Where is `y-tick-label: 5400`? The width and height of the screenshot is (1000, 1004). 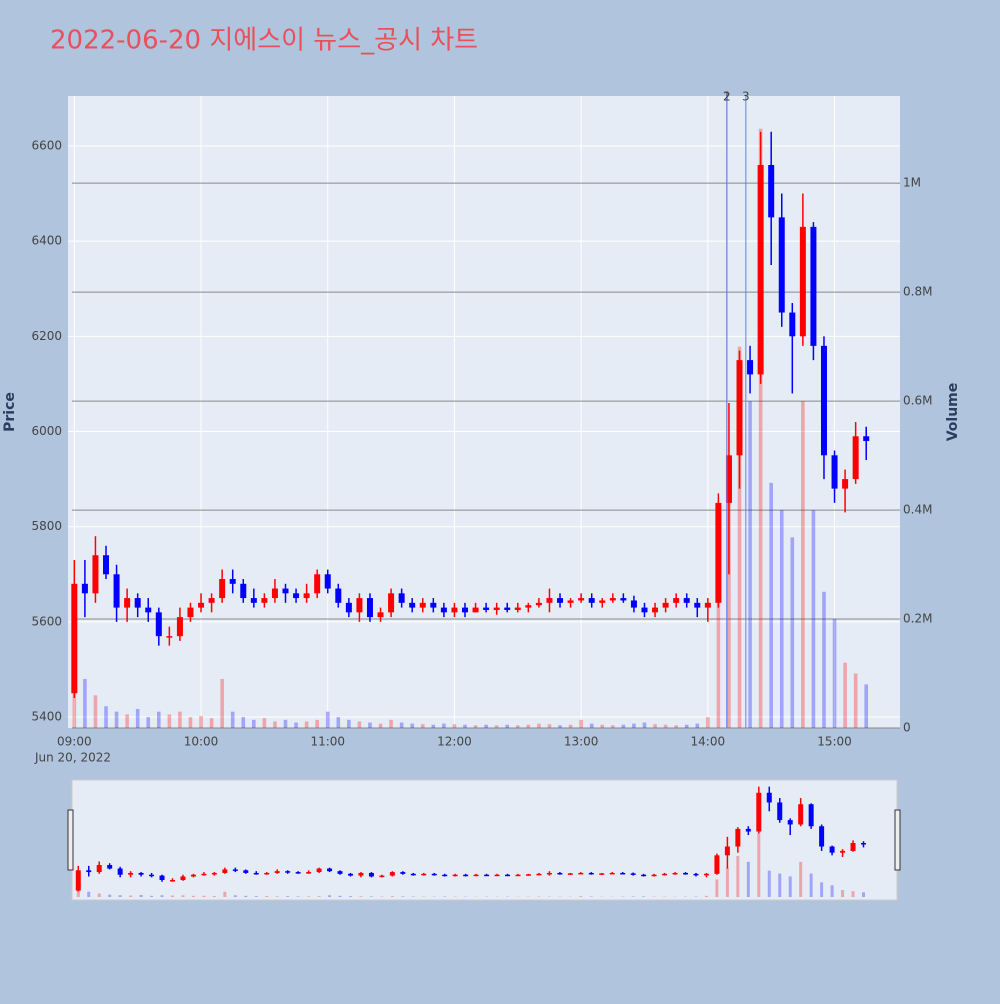 y-tick-label: 5400 is located at coordinates (46, 717).